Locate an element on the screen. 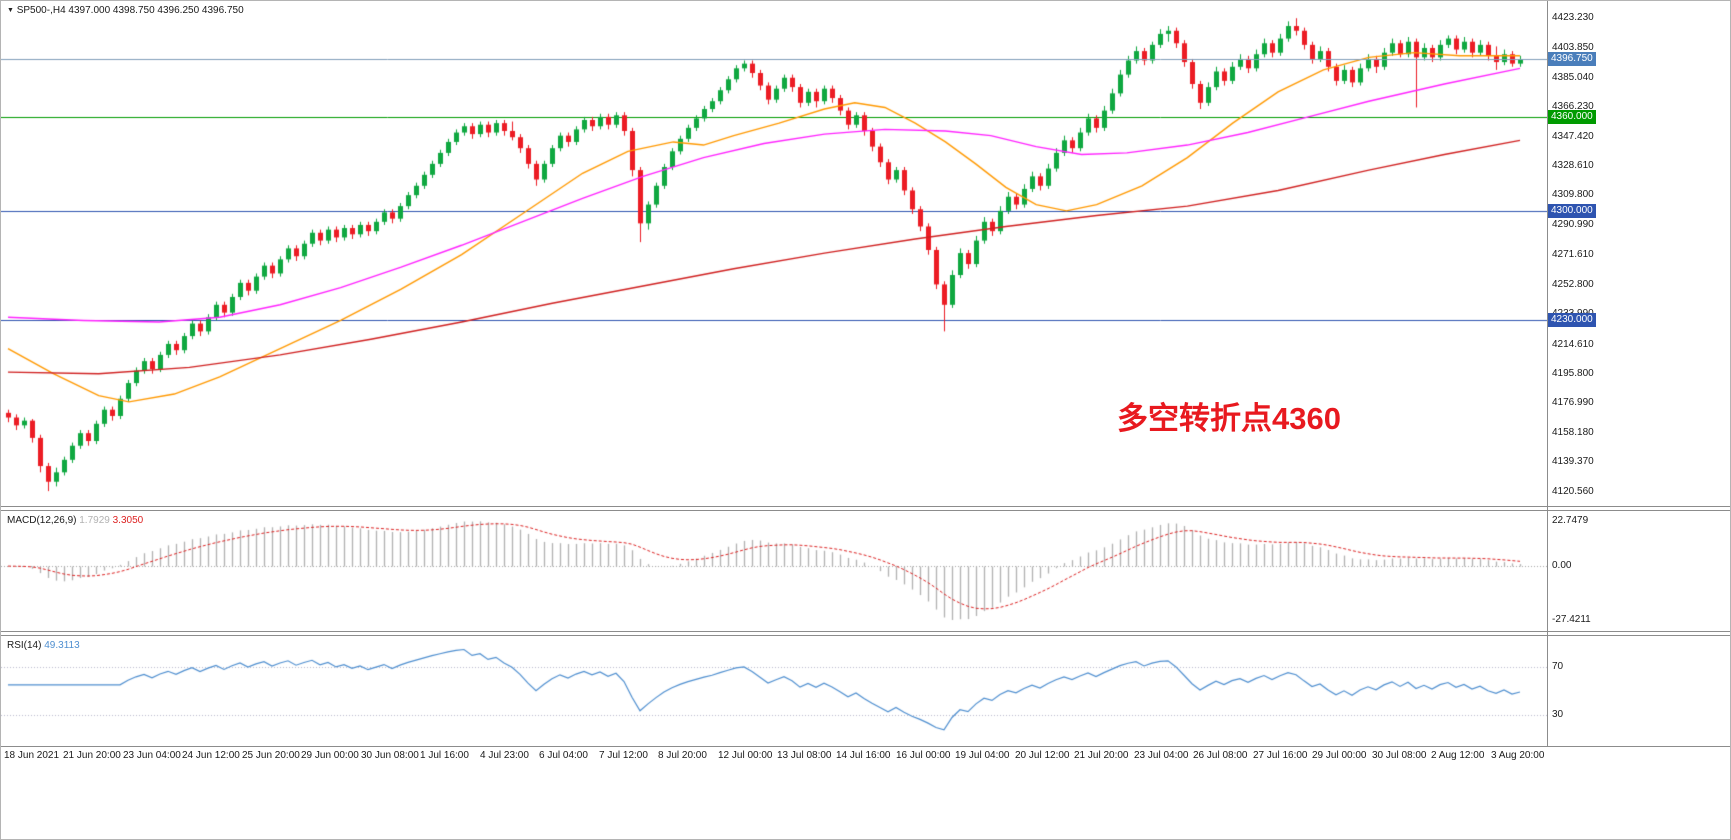 The width and height of the screenshot is (1731, 840). ohlc-close-value: 4396.750 is located at coordinates (222, 10).